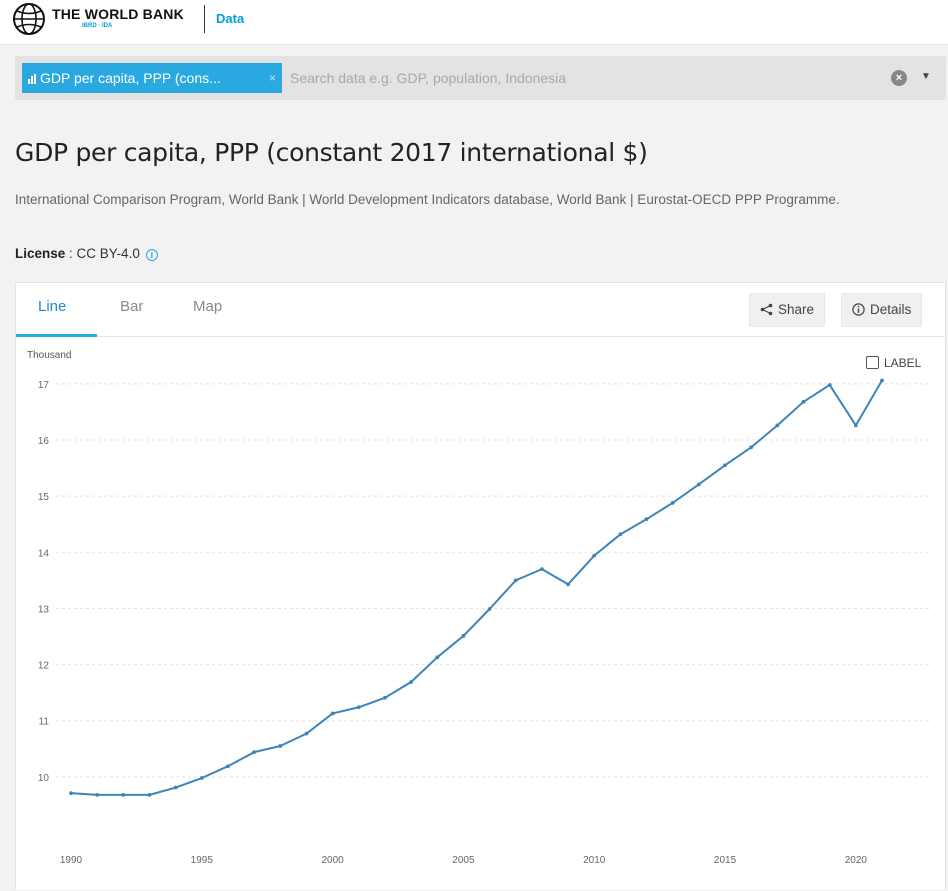 This screenshot has height=891, width=948. I want to click on brand-divider, so click(204, 19).